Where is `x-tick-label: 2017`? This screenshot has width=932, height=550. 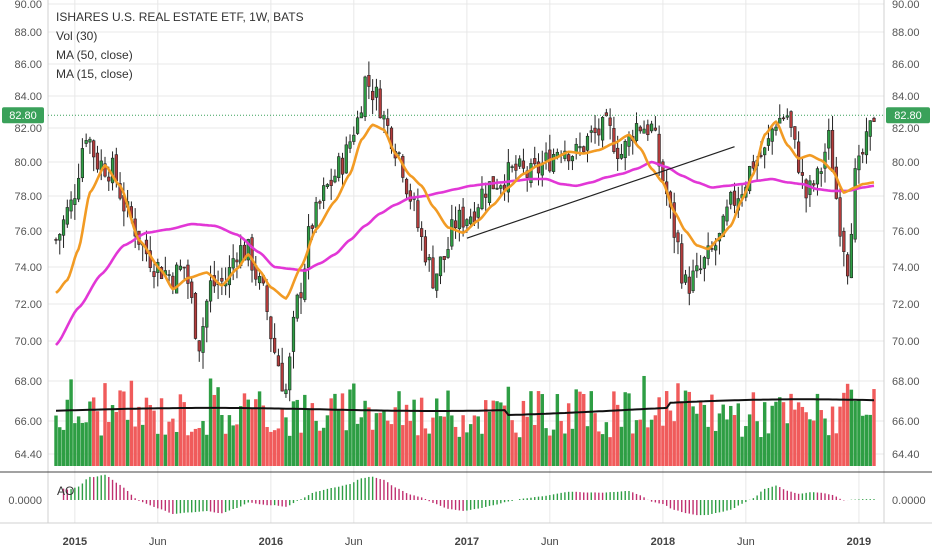 x-tick-label: 2017 is located at coordinates (467, 542).